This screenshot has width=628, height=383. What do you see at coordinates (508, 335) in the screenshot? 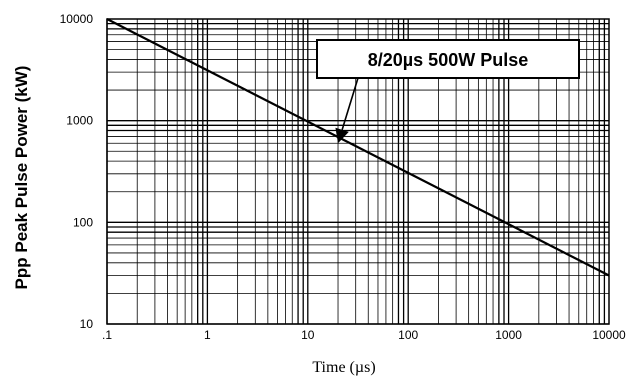
I see `x-tick-label: 1000` at bounding box center [508, 335].